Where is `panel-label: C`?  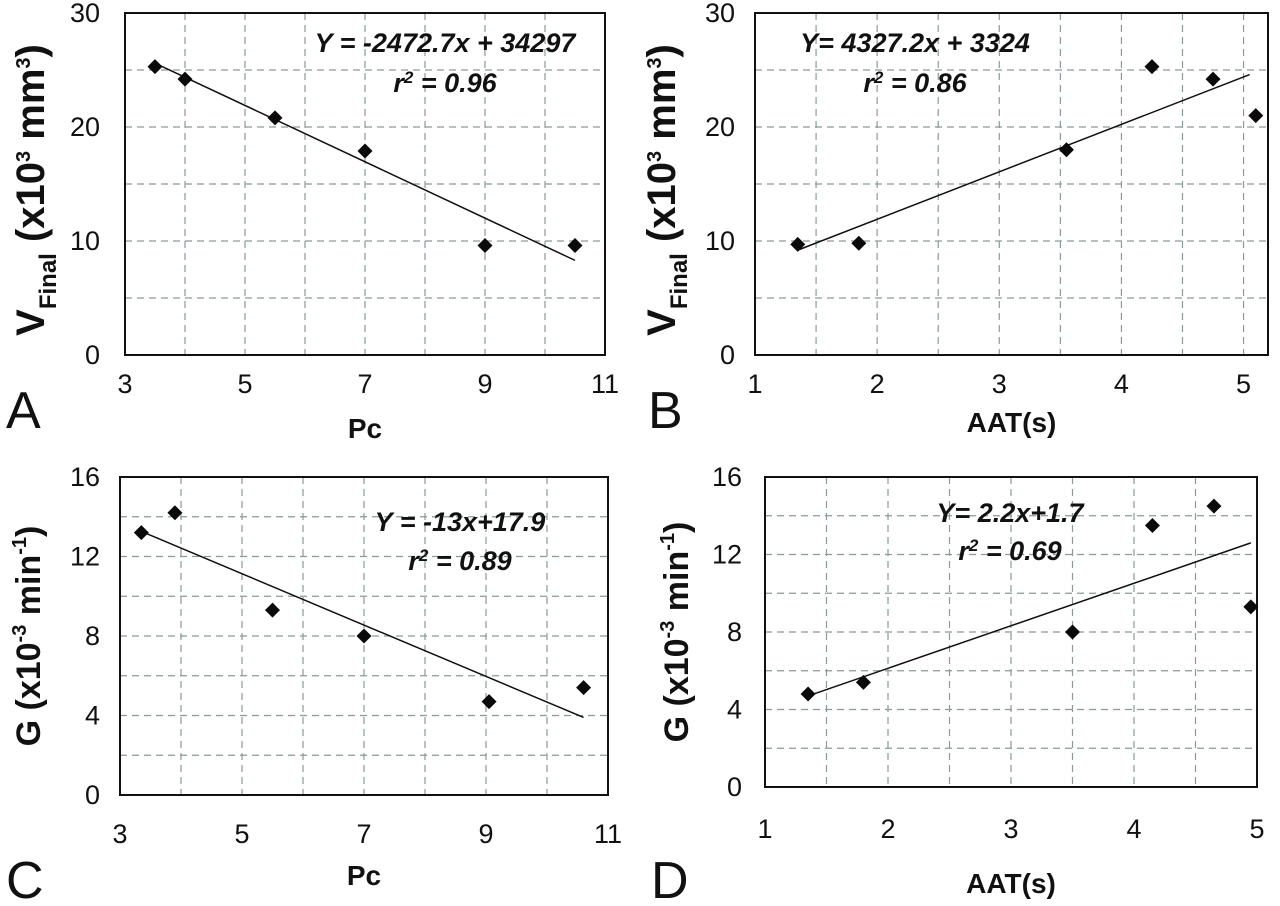 panel-label: C is located at coordinates (25, 879).